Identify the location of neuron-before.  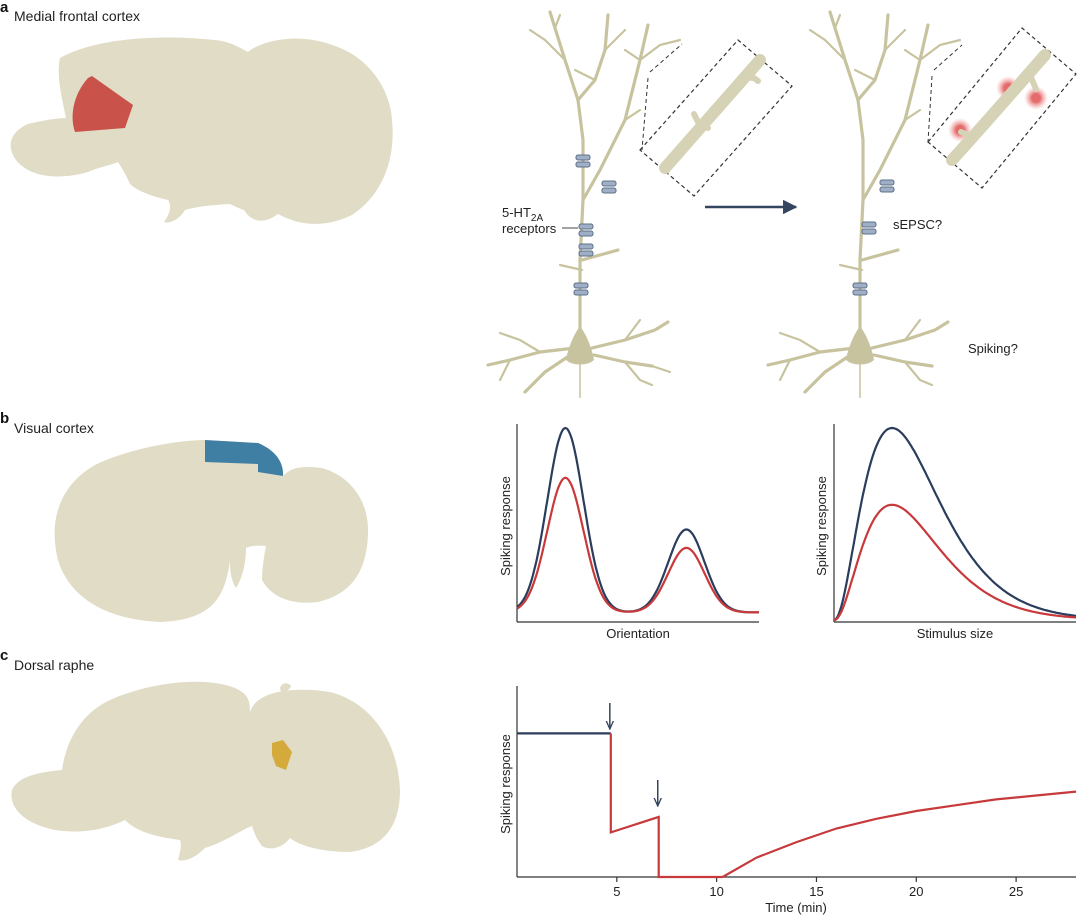
(584, 204).